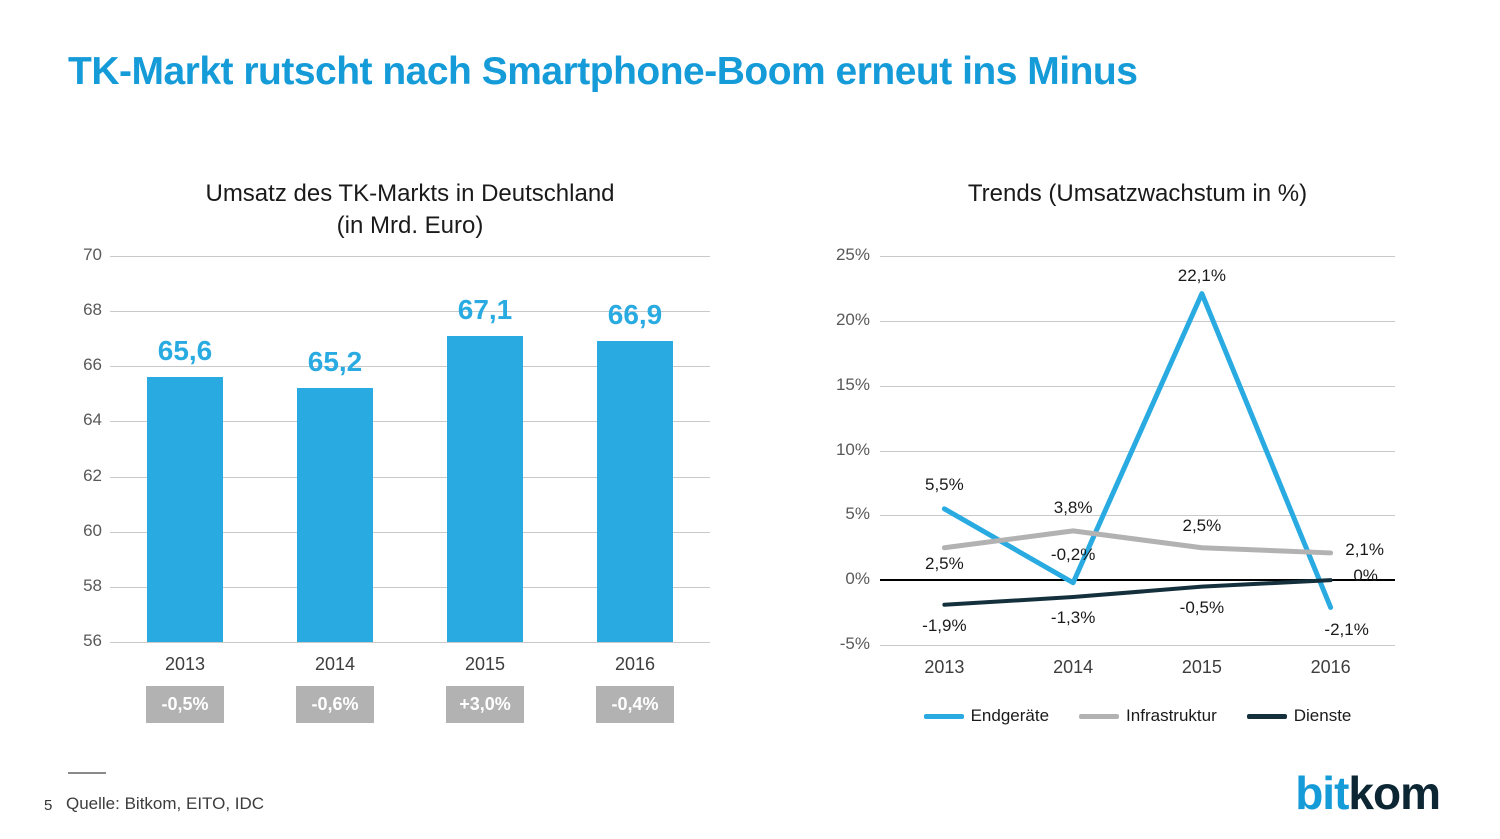 The height and width of the screenshot is (839, 1500). I want to click on bar-ytick-label: 66, so click(92, 365).